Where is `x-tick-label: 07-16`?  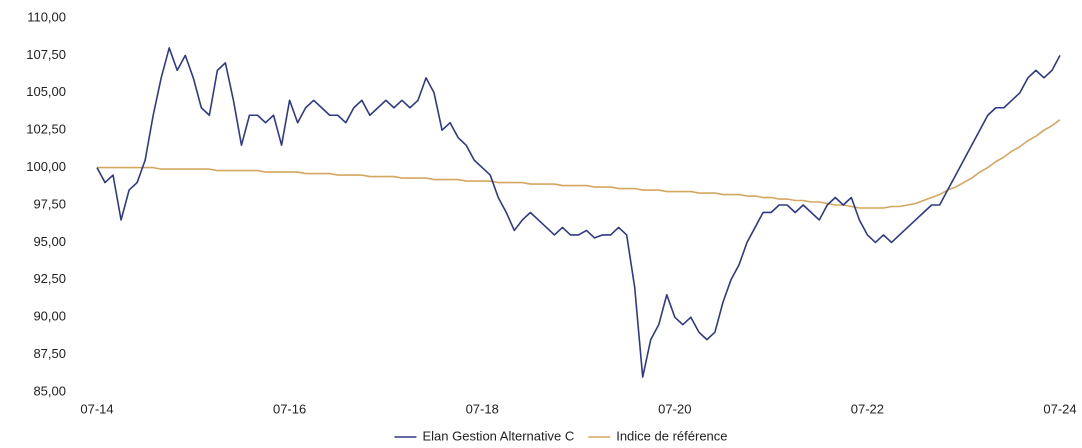
x-tick-label: 07-16 is located at coordinates (289, 408).